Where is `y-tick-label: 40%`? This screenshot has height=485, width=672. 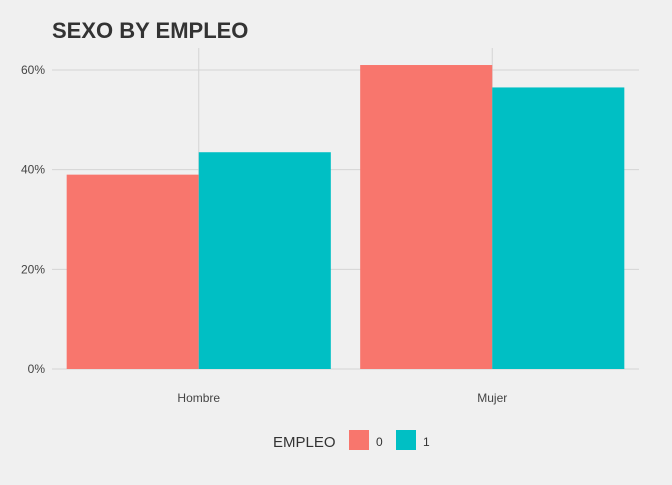 y-tick-label: 40% is located at coordinates (33, 170).